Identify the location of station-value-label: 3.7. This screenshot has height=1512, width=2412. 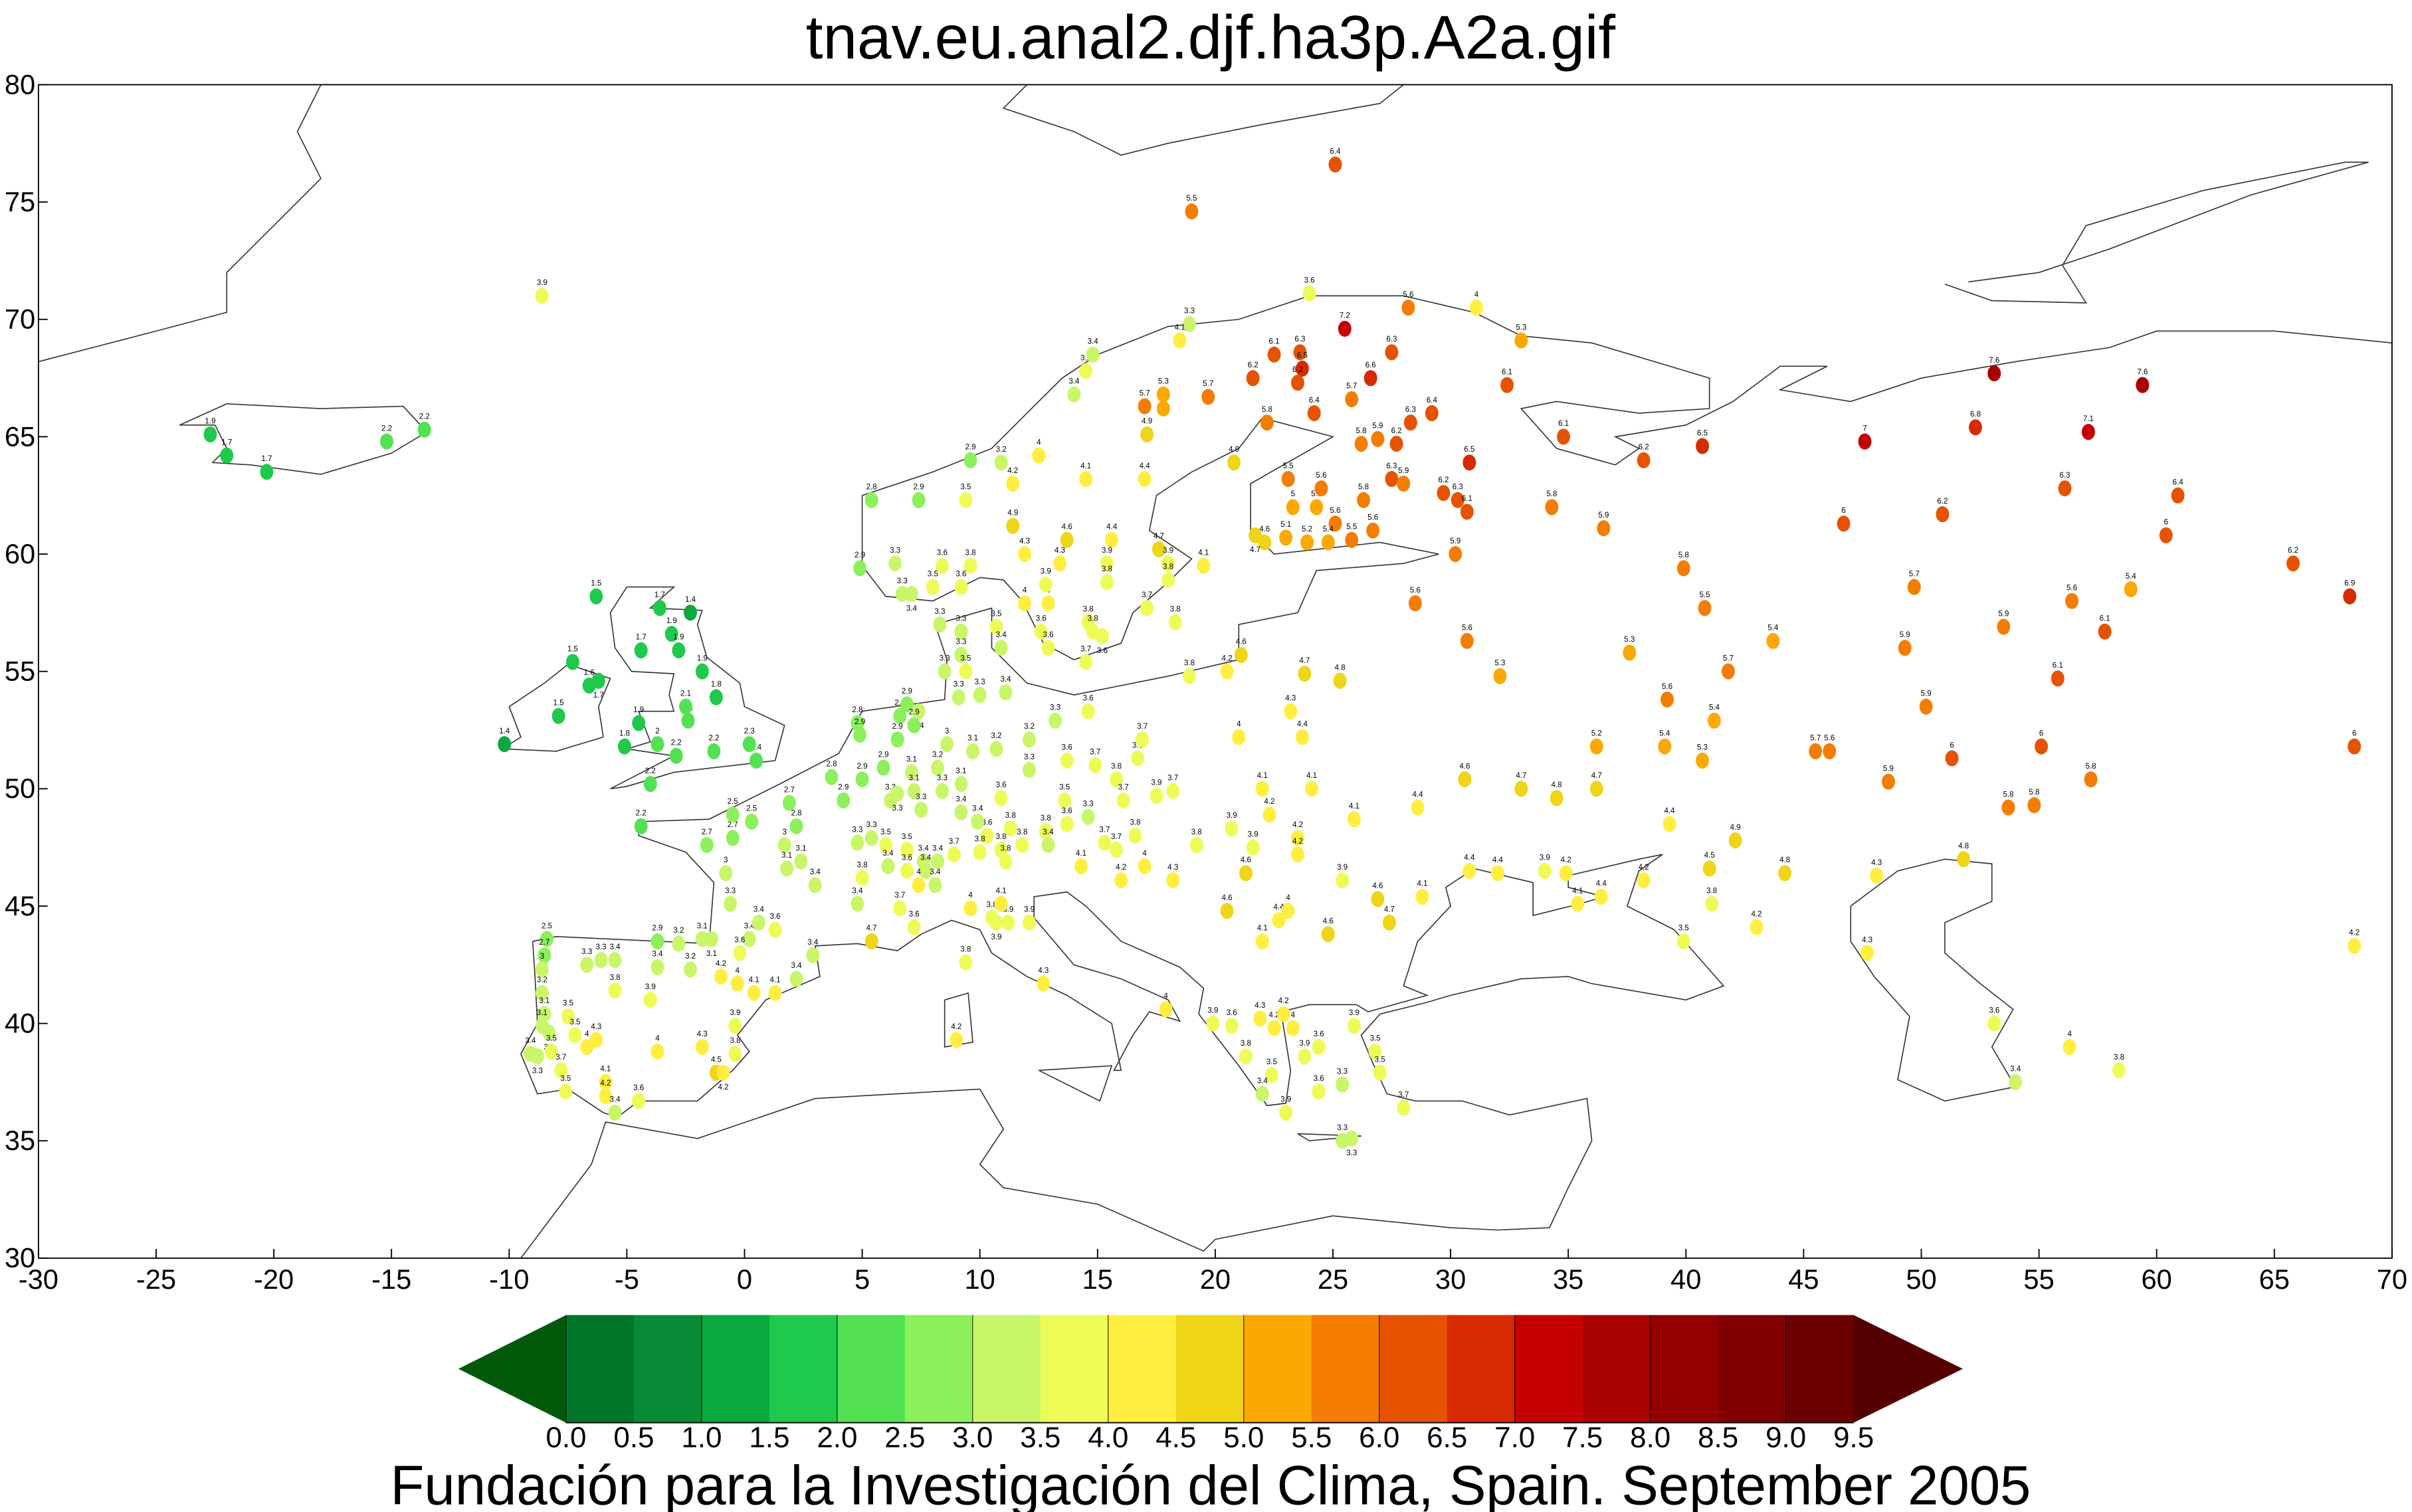
(1173, 779).